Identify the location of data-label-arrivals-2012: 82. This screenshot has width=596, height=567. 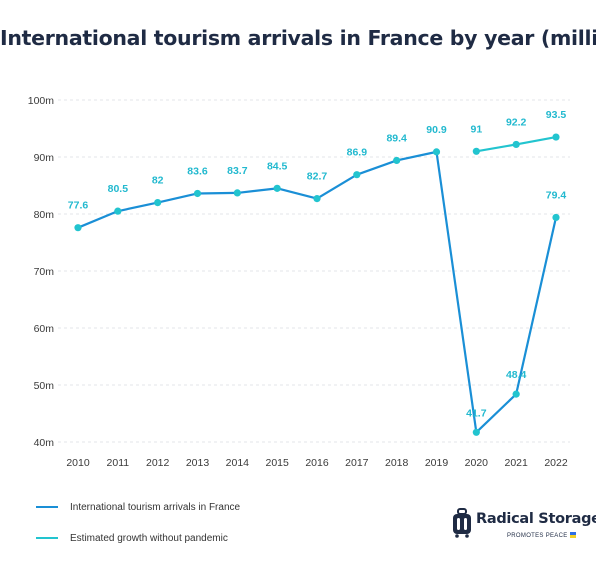
(158, 181).